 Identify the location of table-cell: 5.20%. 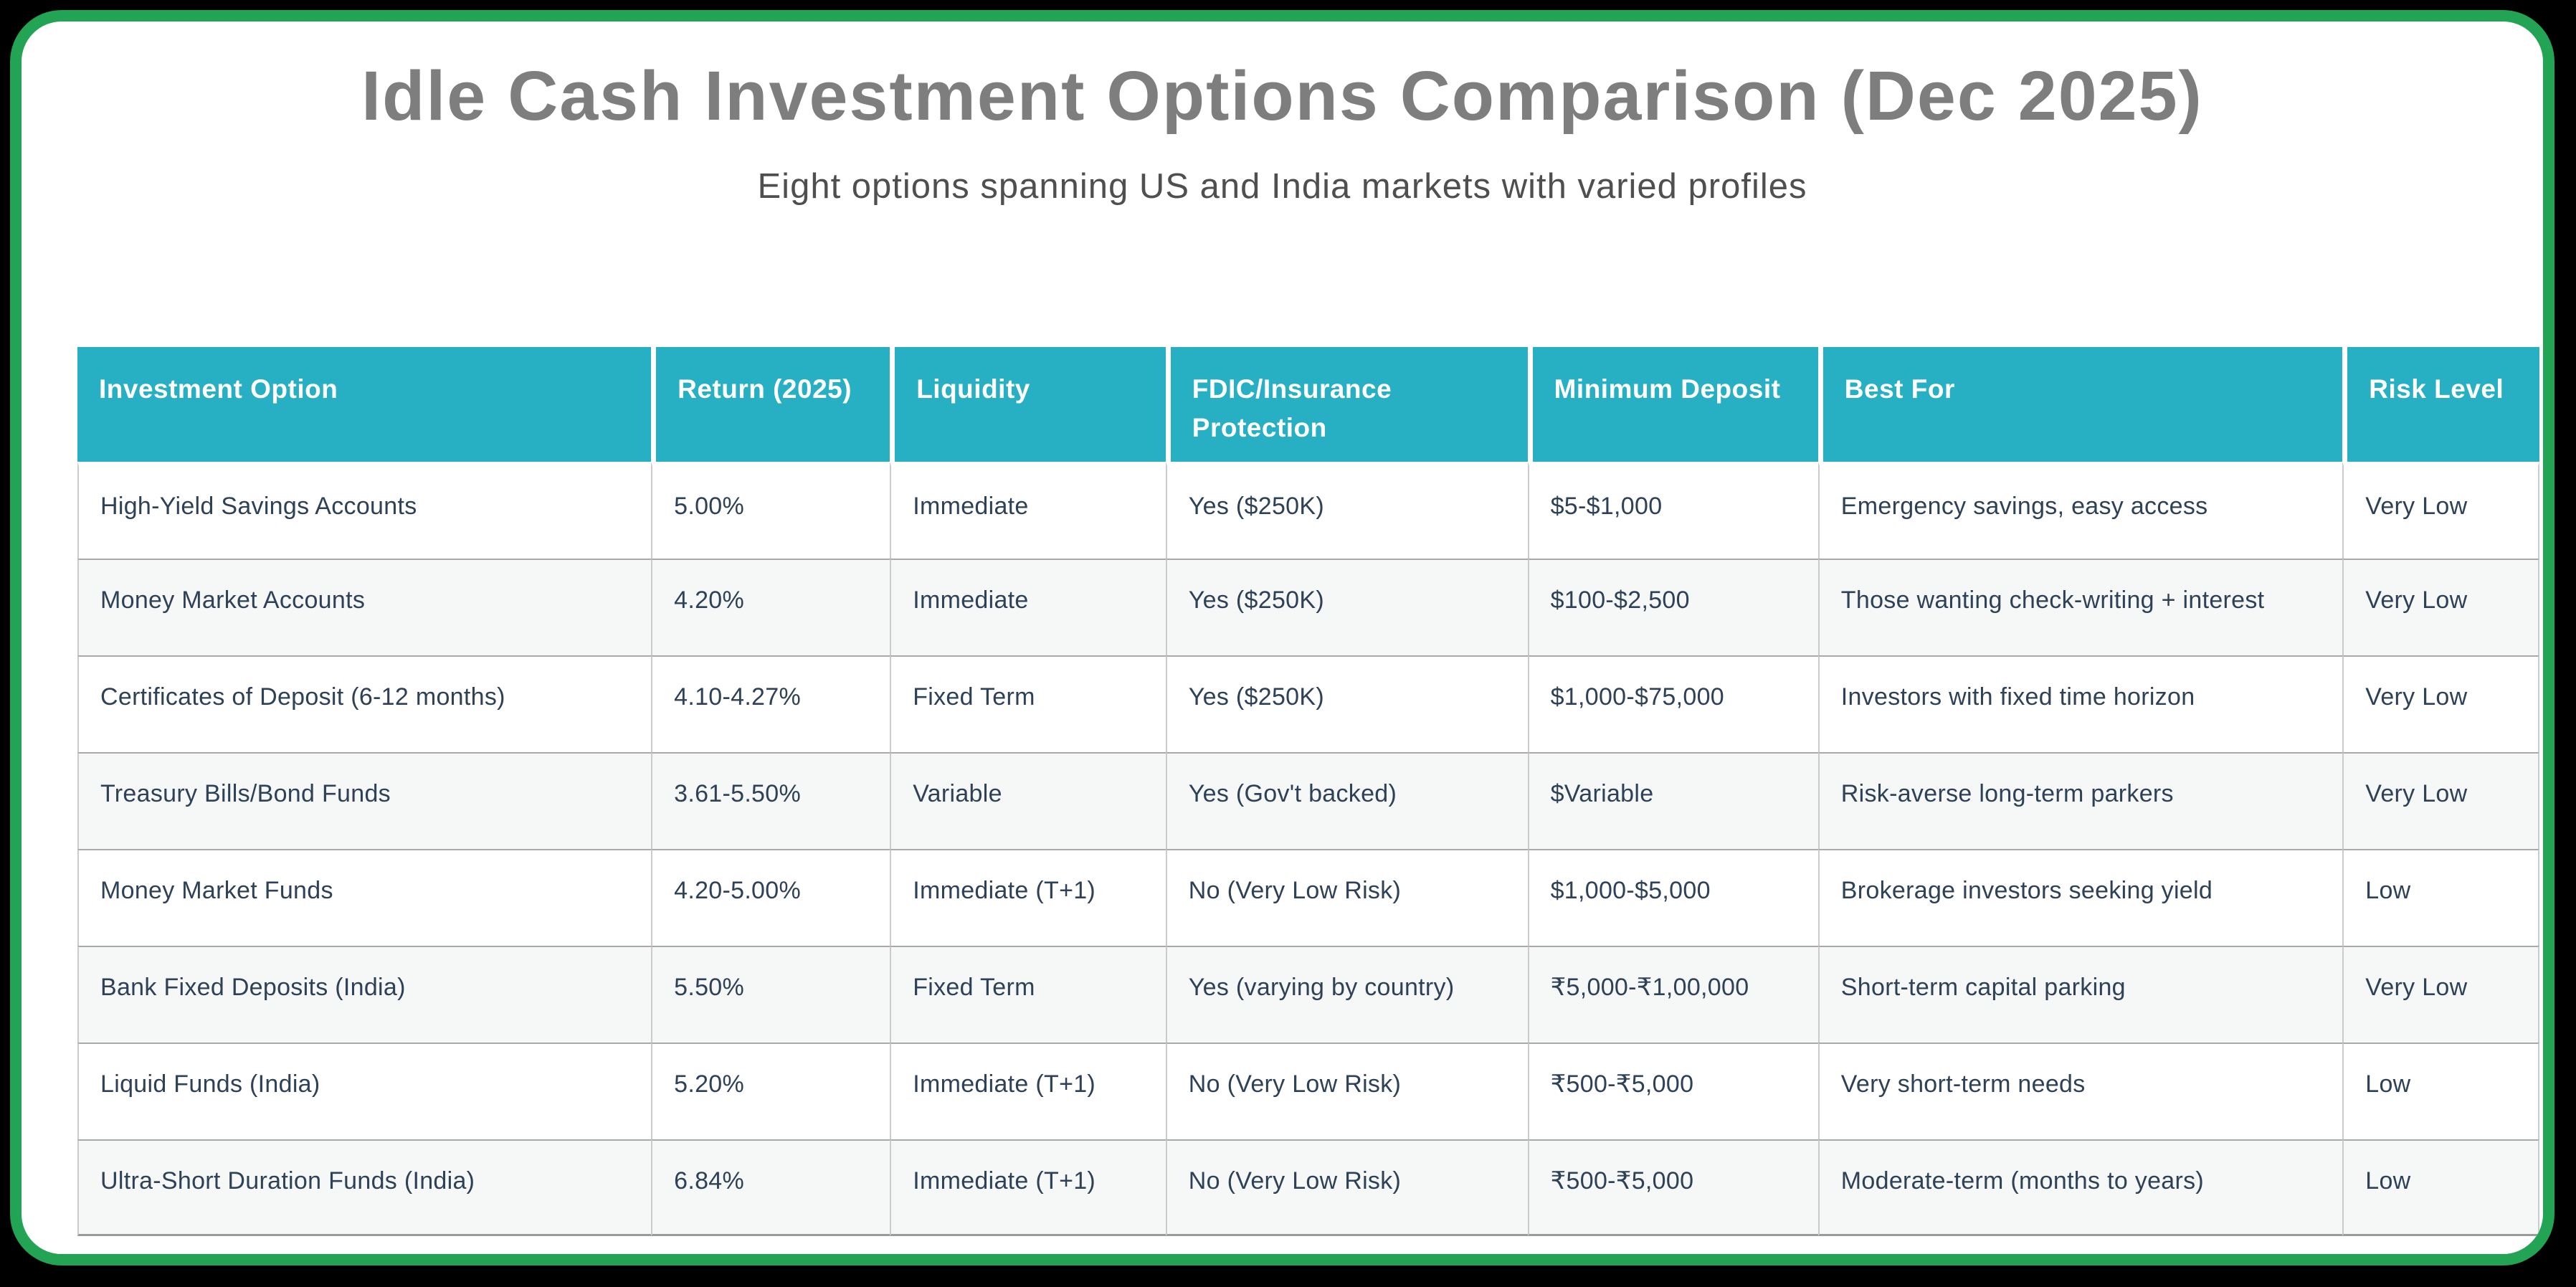
(770, 1091).